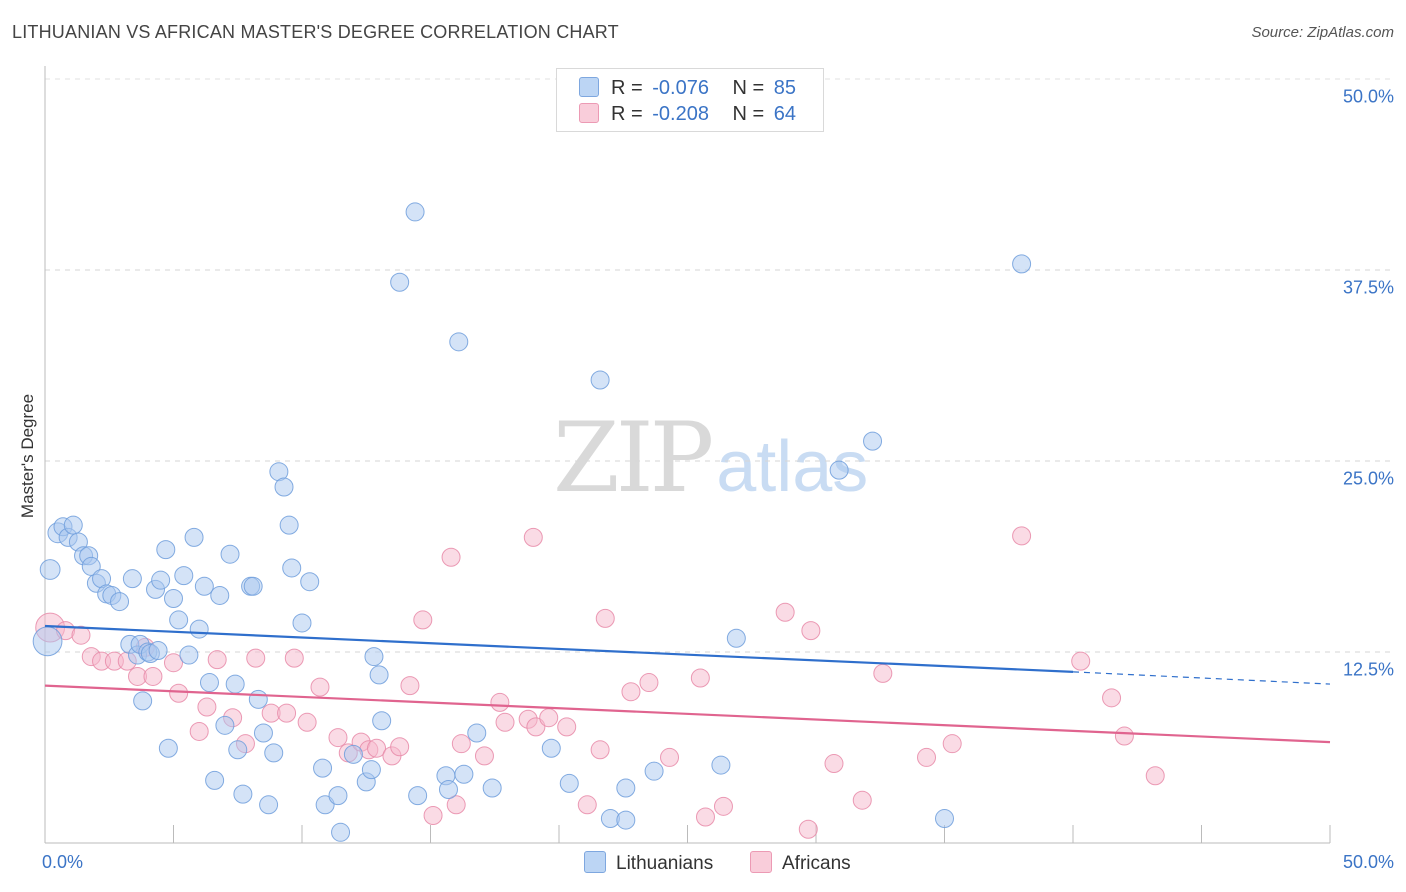 The width and height of the screenshot is (1406, 892). Describe the element at coordinates (627, 88) in the screenshot. I see `r-label: R =` at that location.